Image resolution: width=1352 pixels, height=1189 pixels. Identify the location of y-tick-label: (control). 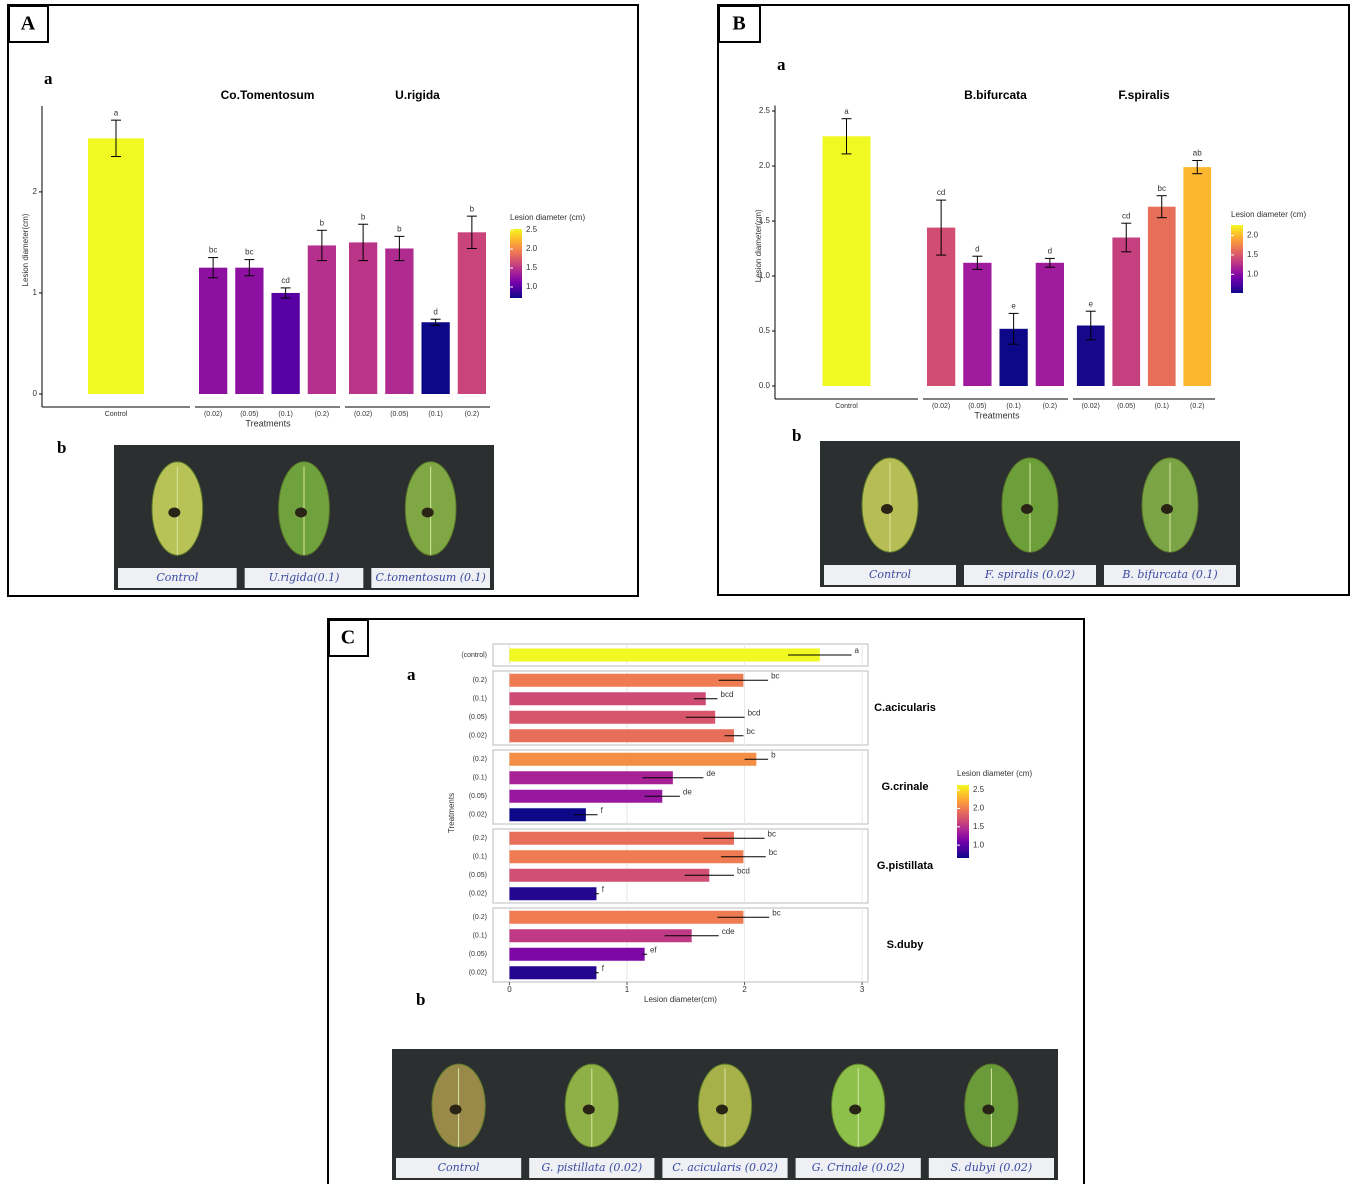
(474, 655).